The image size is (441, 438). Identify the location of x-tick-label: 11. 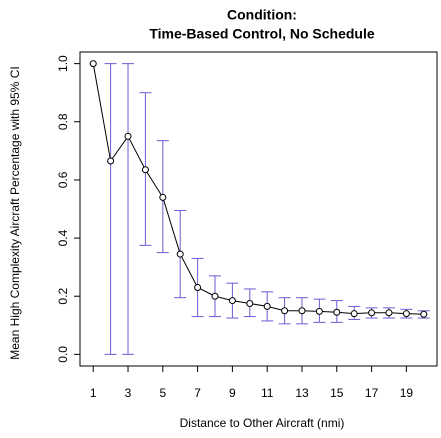
(267, 393).